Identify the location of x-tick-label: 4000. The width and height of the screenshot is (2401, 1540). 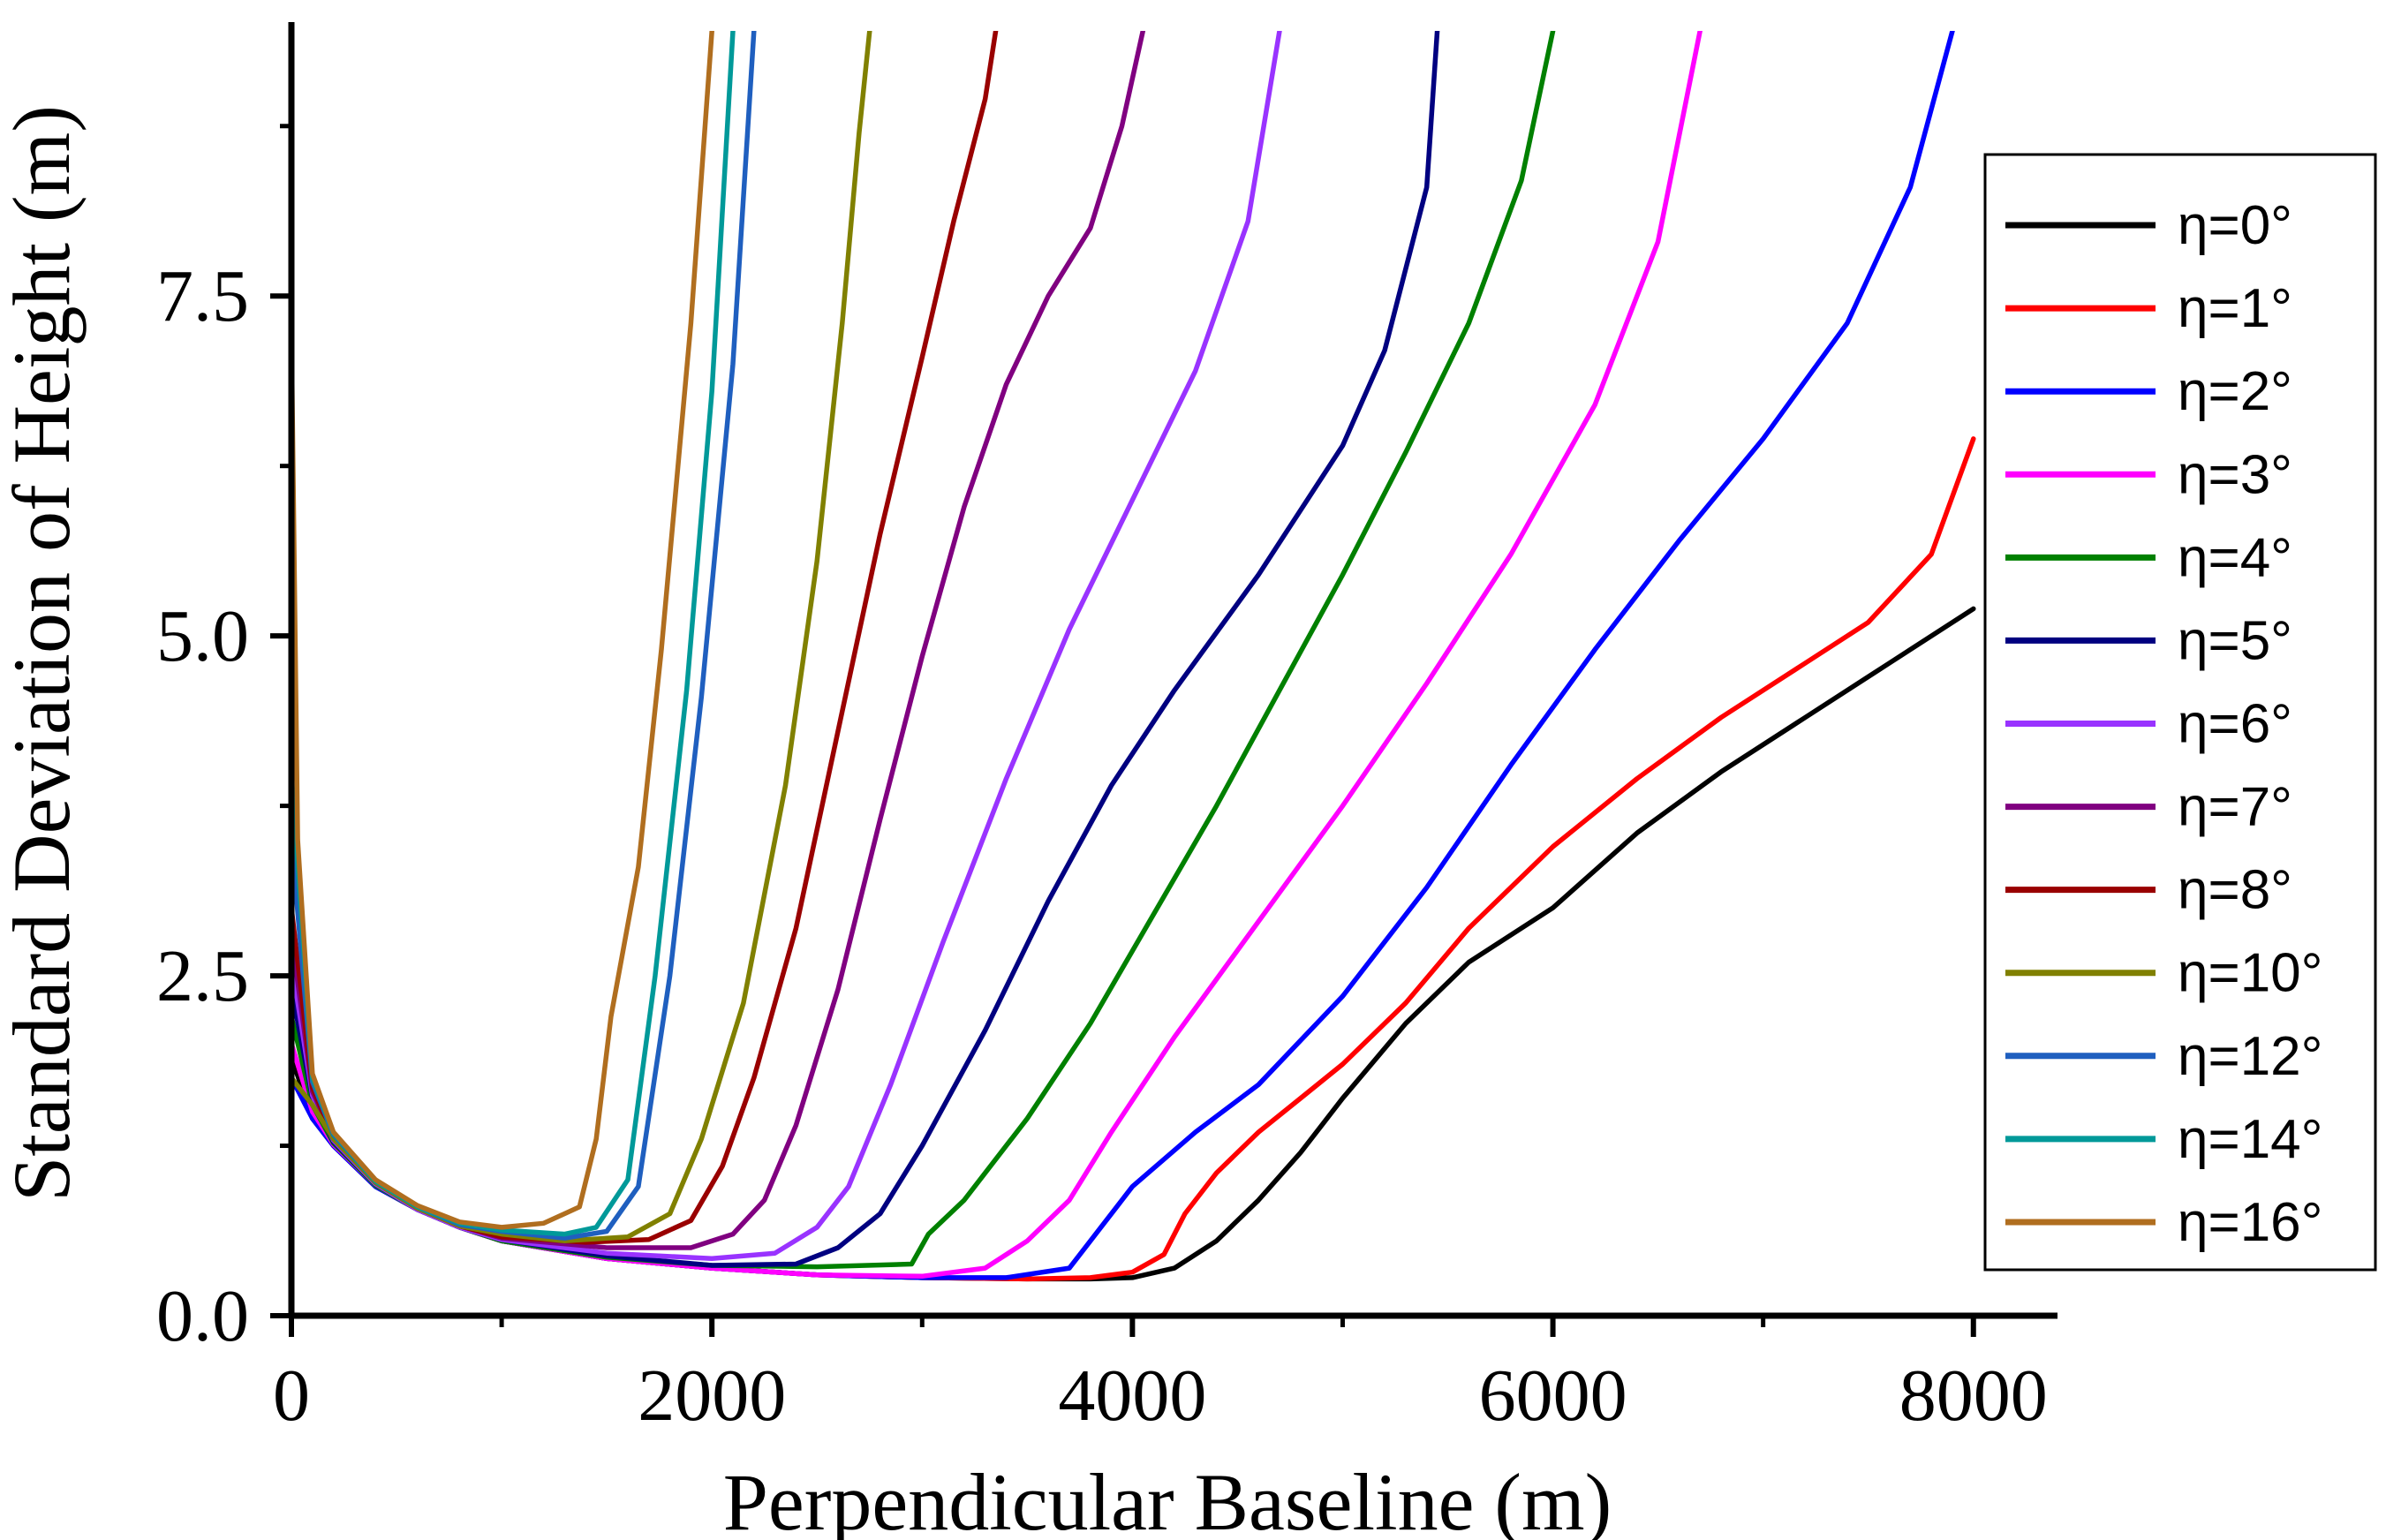
(1132, 1396).